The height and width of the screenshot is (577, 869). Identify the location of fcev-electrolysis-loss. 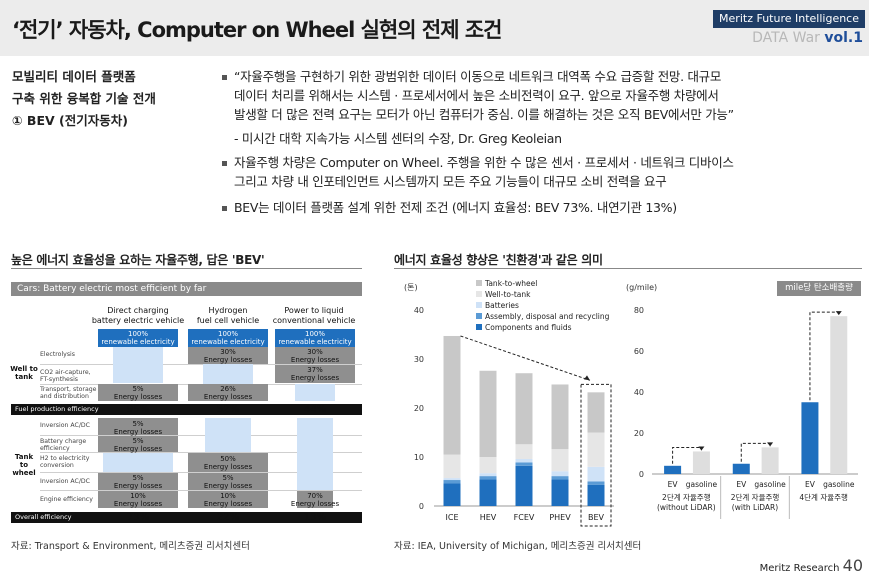
(228, 355).